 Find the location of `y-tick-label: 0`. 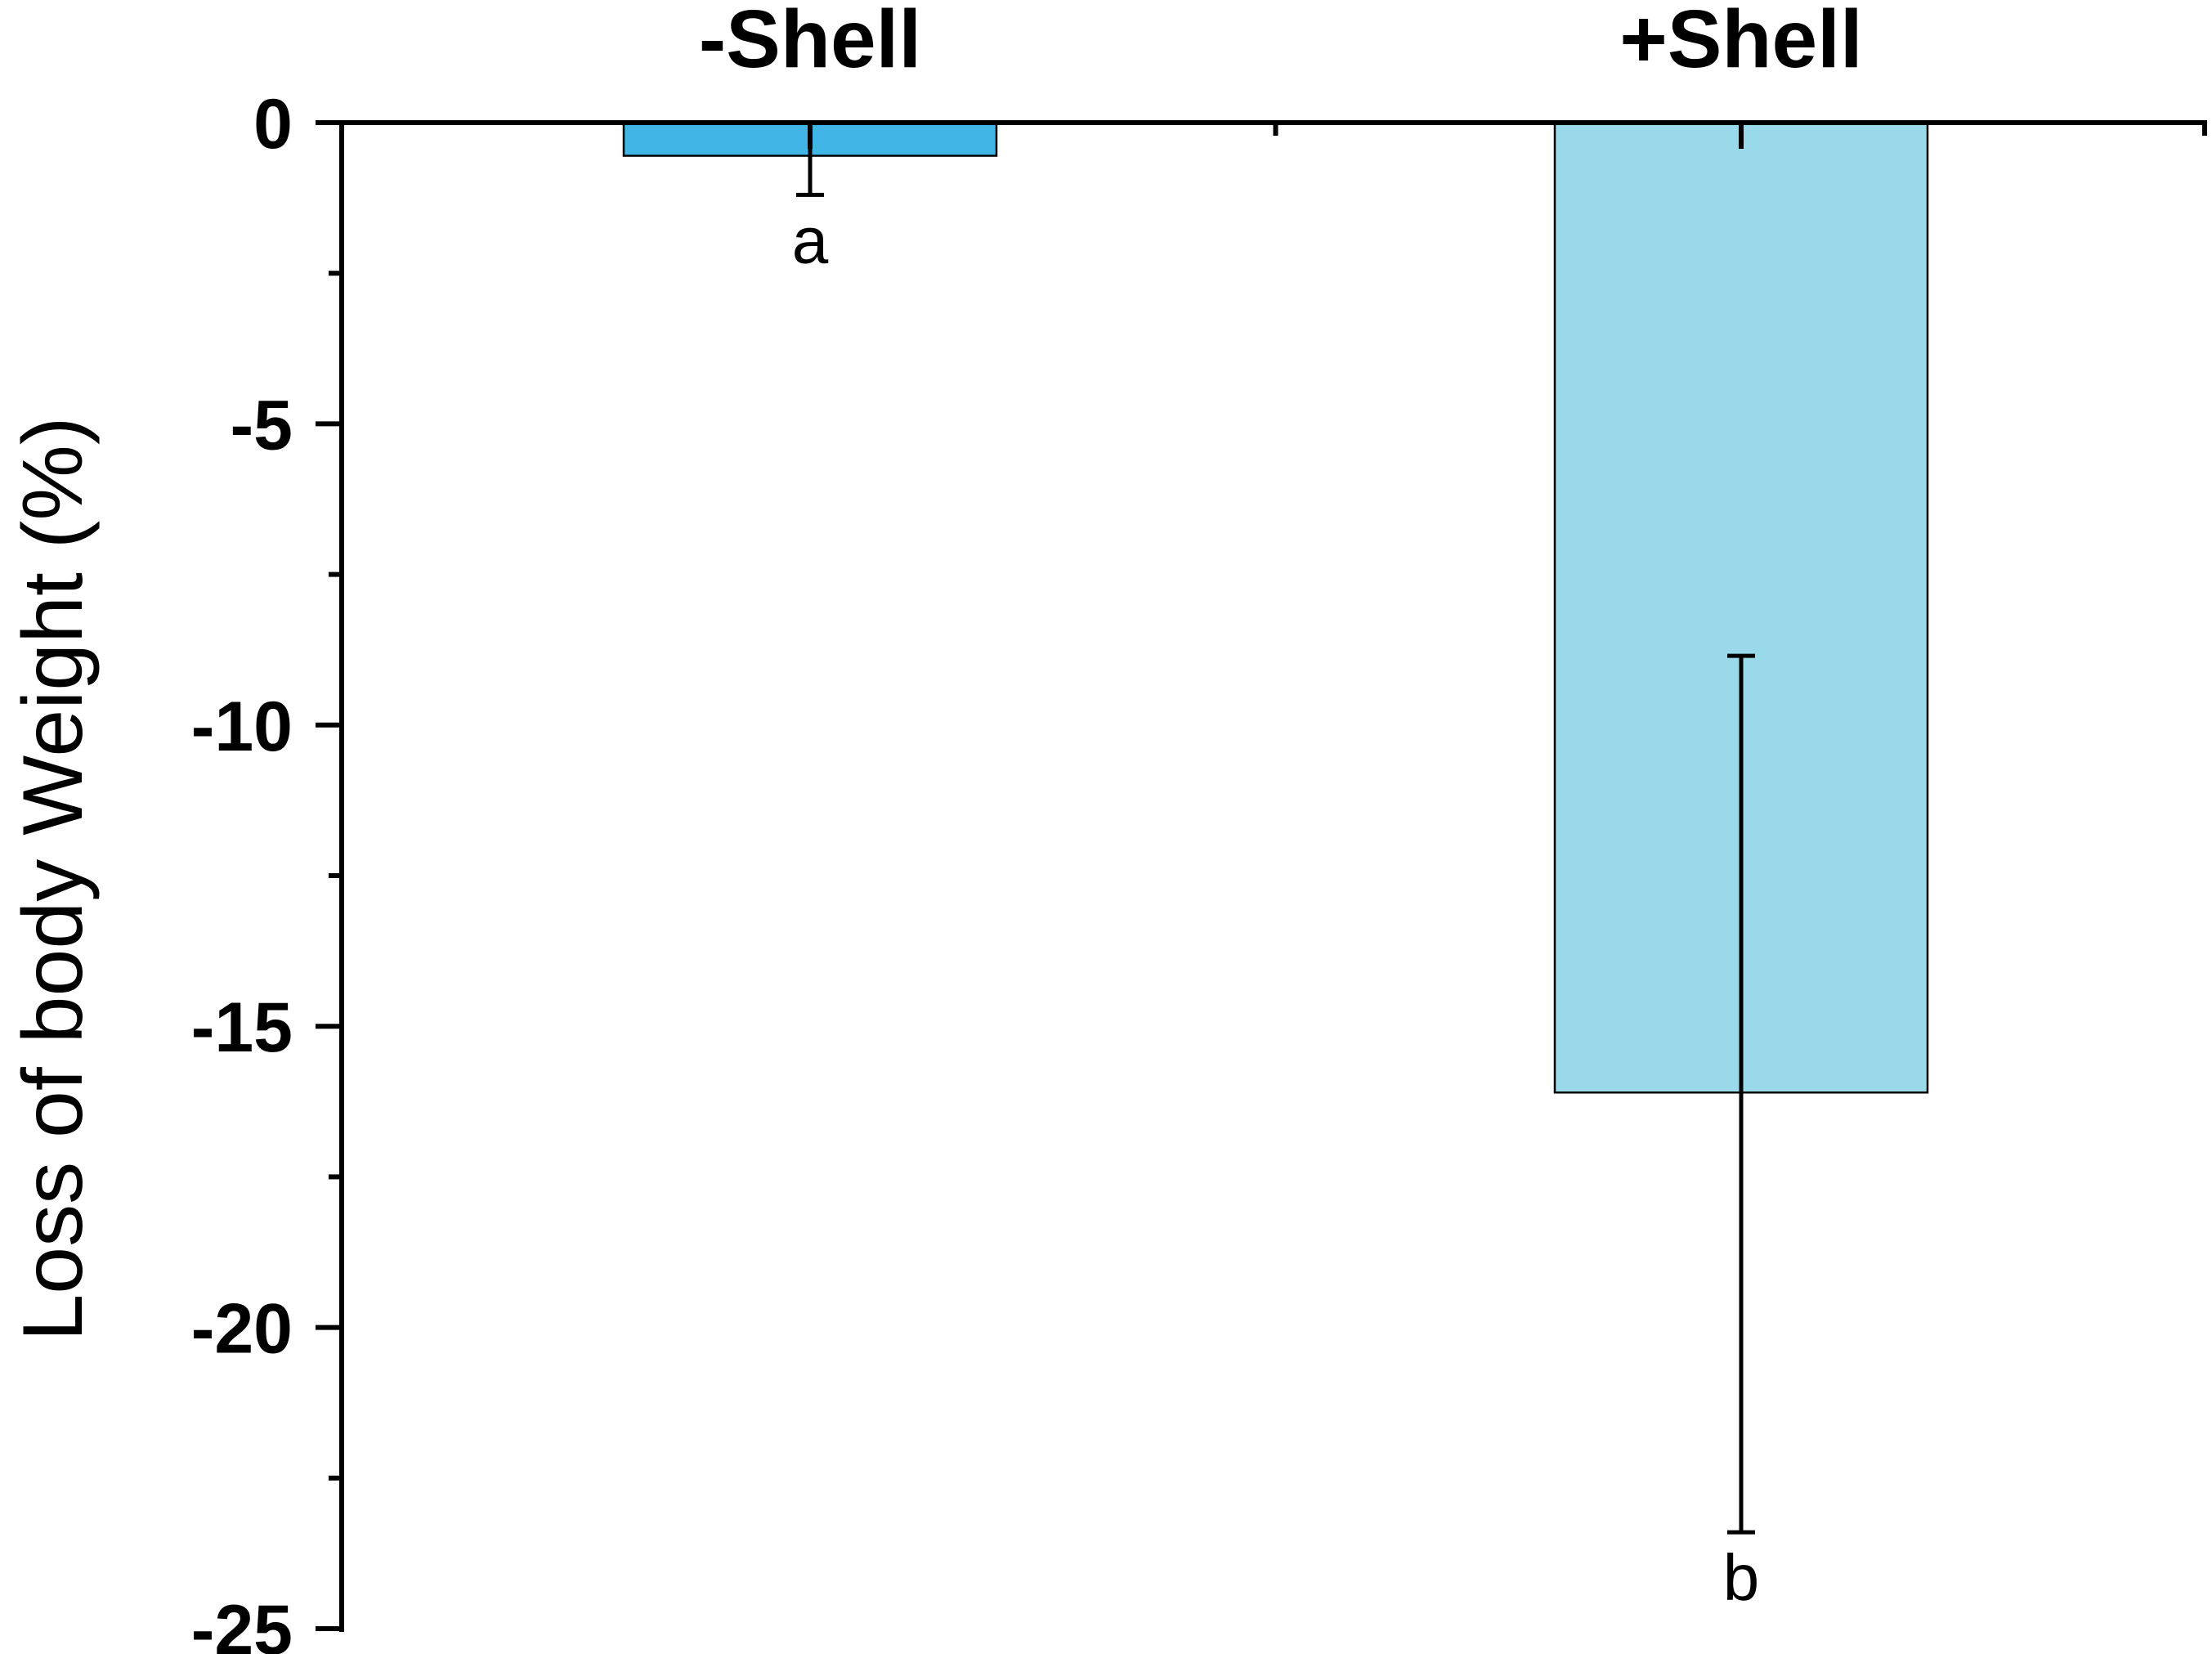

y-tick-label: 0 is located at coordinates (273, 124).